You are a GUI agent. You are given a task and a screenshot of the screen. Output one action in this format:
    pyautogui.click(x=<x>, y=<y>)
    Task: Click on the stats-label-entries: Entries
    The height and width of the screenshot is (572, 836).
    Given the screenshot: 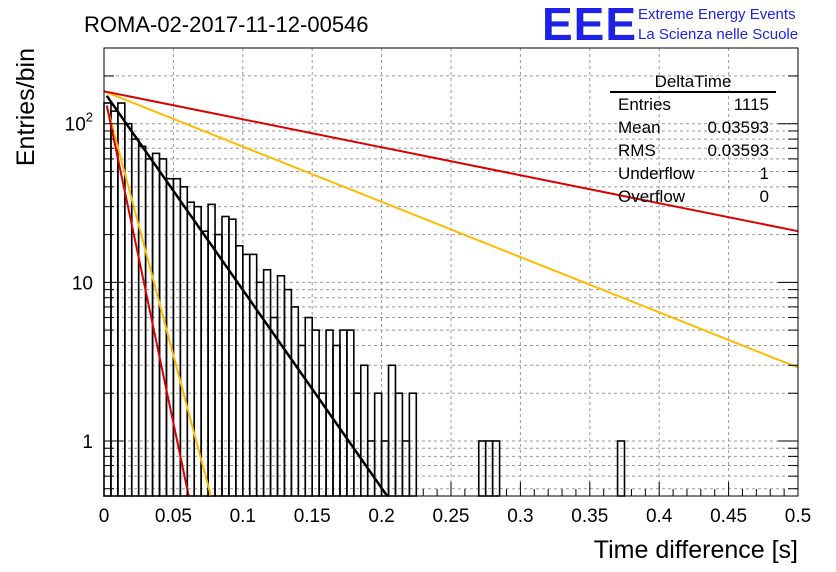 What is the action you would take?
    pyautogui.click(x=644, y=104)
    